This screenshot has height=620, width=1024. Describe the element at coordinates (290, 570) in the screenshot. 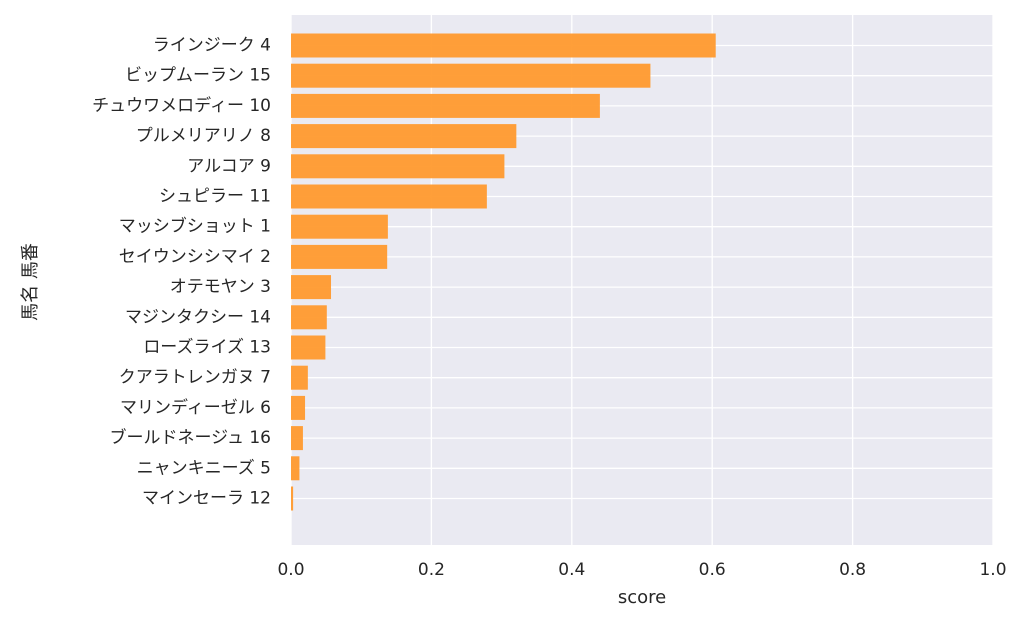

I see `x-tick-label: 0.0` at that location.